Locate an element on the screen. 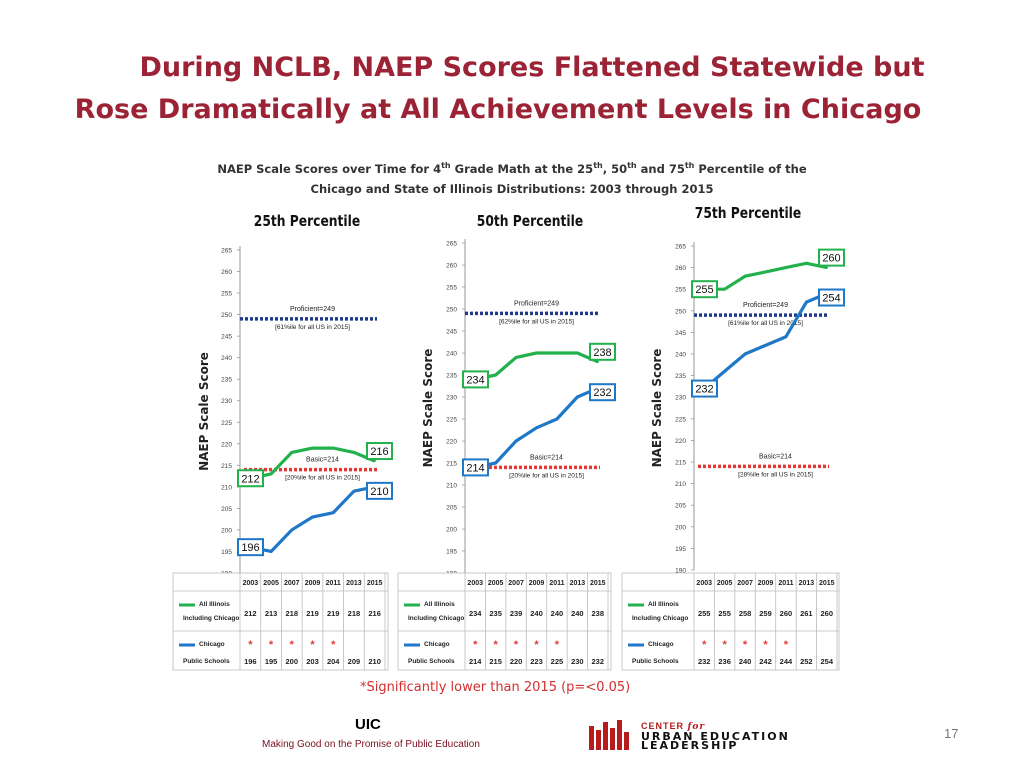  chicago-end-callout-text: 232 is located at coordinates (602, 393).